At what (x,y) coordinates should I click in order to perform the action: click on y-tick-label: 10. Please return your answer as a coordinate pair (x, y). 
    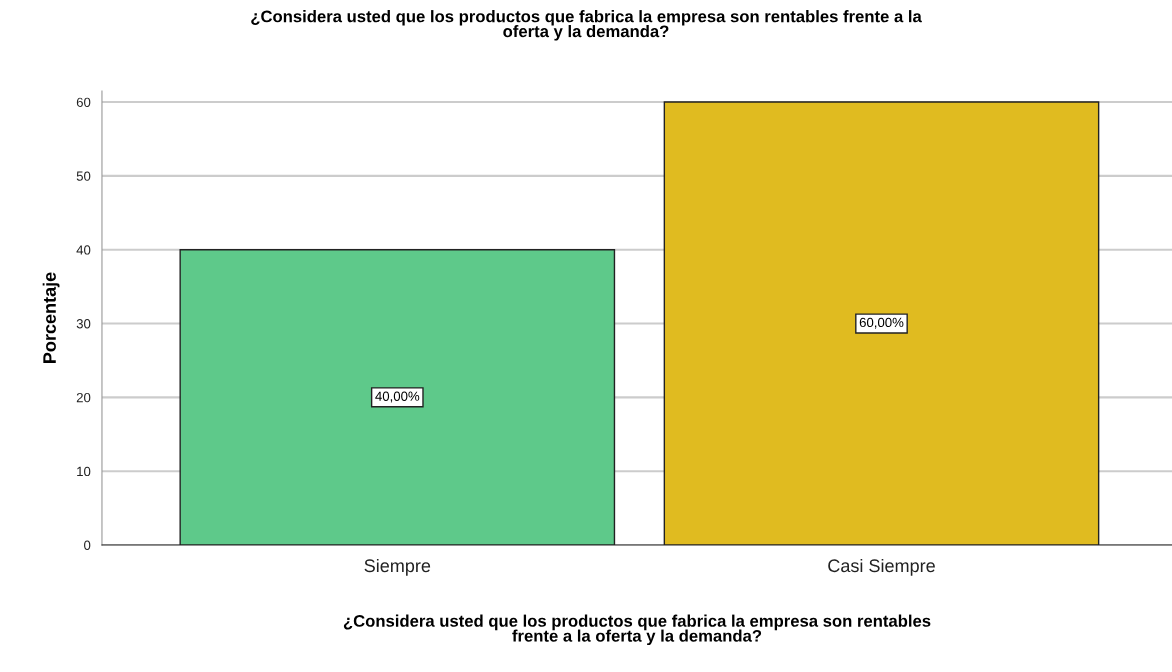
    Looking at the image, I should click on (84, 471).